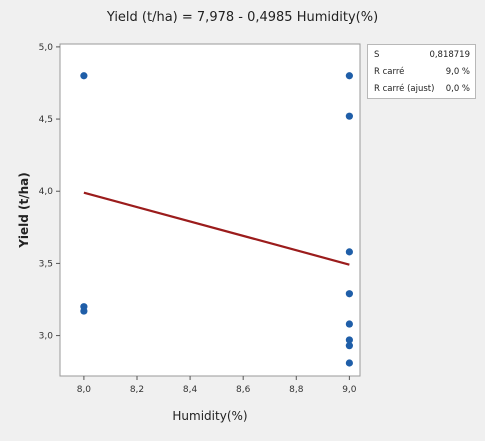 Image resolution: width=485 pixels, height=441 pixels. Describe the element at coordinates (46, 192) in the screenshot. I see `y-tick-label: 4,0` at that location.